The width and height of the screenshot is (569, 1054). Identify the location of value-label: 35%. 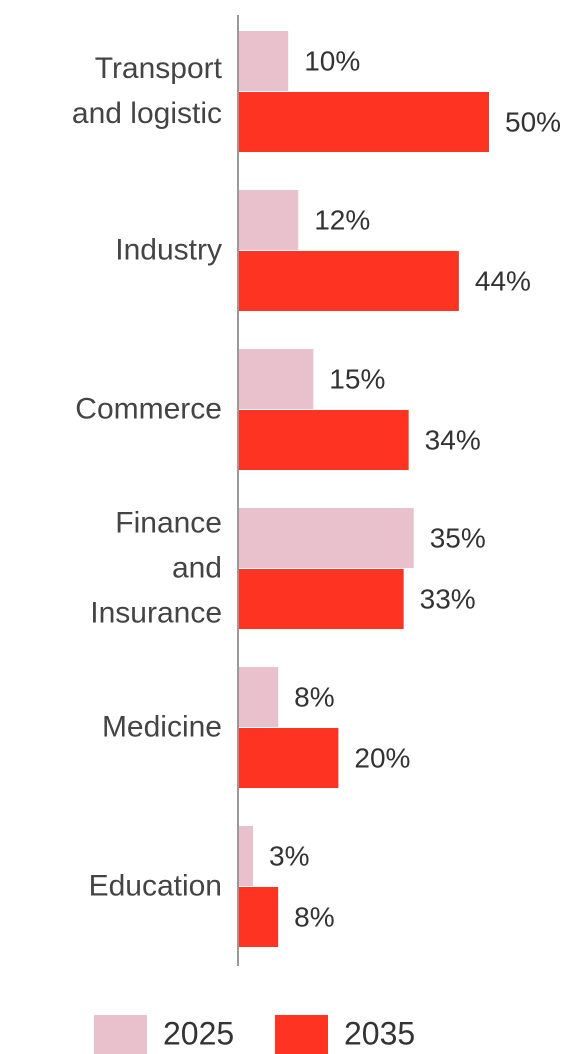
(458, 537).